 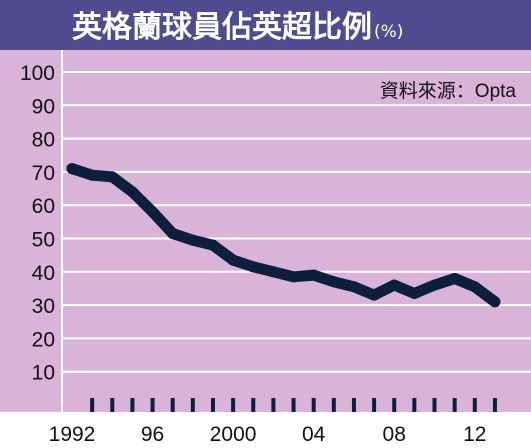 What do you see at coordinates (222, 27) in the screenshot?
I see `chart-title-main: 英格蘭球員佔英超比例` at bounding box center [222, 27].